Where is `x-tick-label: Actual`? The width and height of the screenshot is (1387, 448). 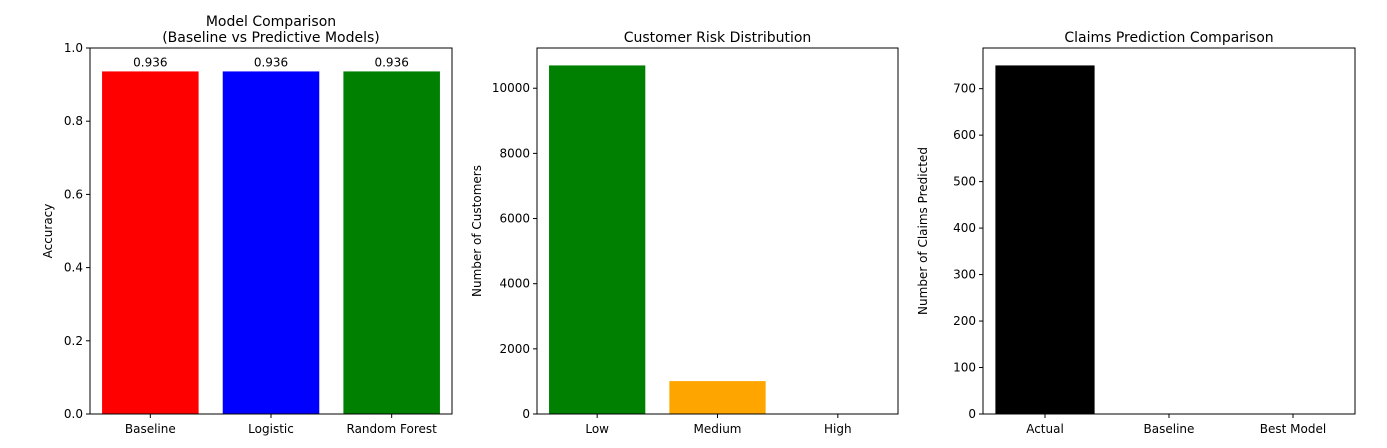 x-tick-label: Actual is located at coordinates (1045, 429).